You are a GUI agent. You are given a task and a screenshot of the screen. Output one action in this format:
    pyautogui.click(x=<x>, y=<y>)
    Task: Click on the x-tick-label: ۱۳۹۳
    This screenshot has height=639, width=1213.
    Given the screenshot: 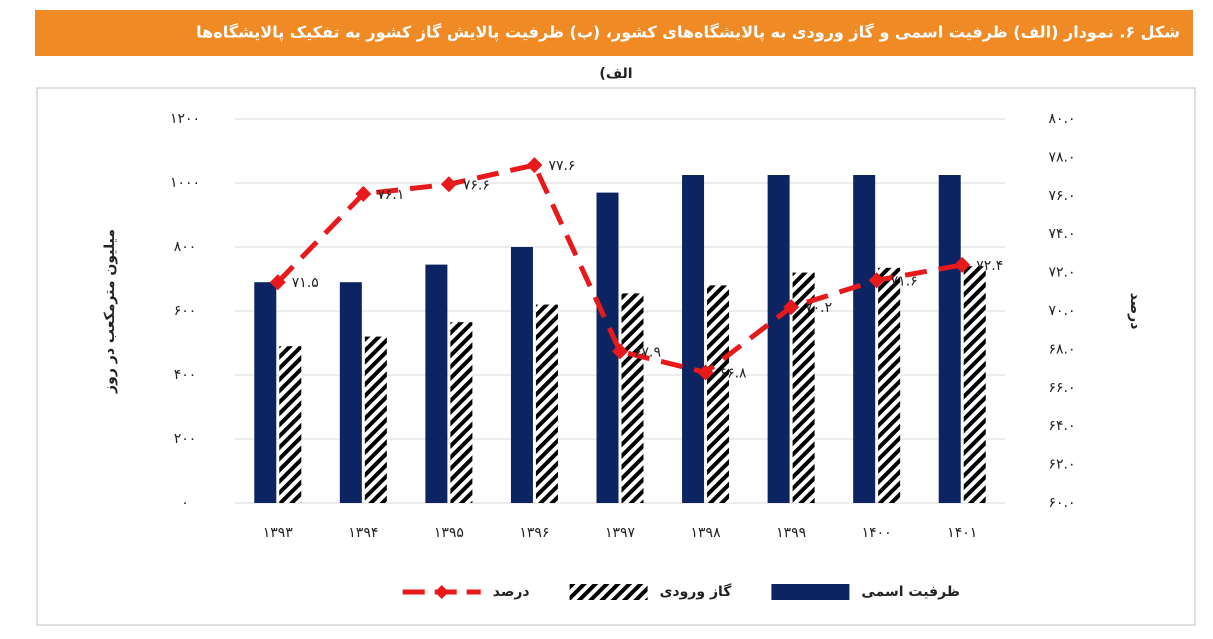 What is the action you would take?
    pyautogui.click(x=278, y=533)
    